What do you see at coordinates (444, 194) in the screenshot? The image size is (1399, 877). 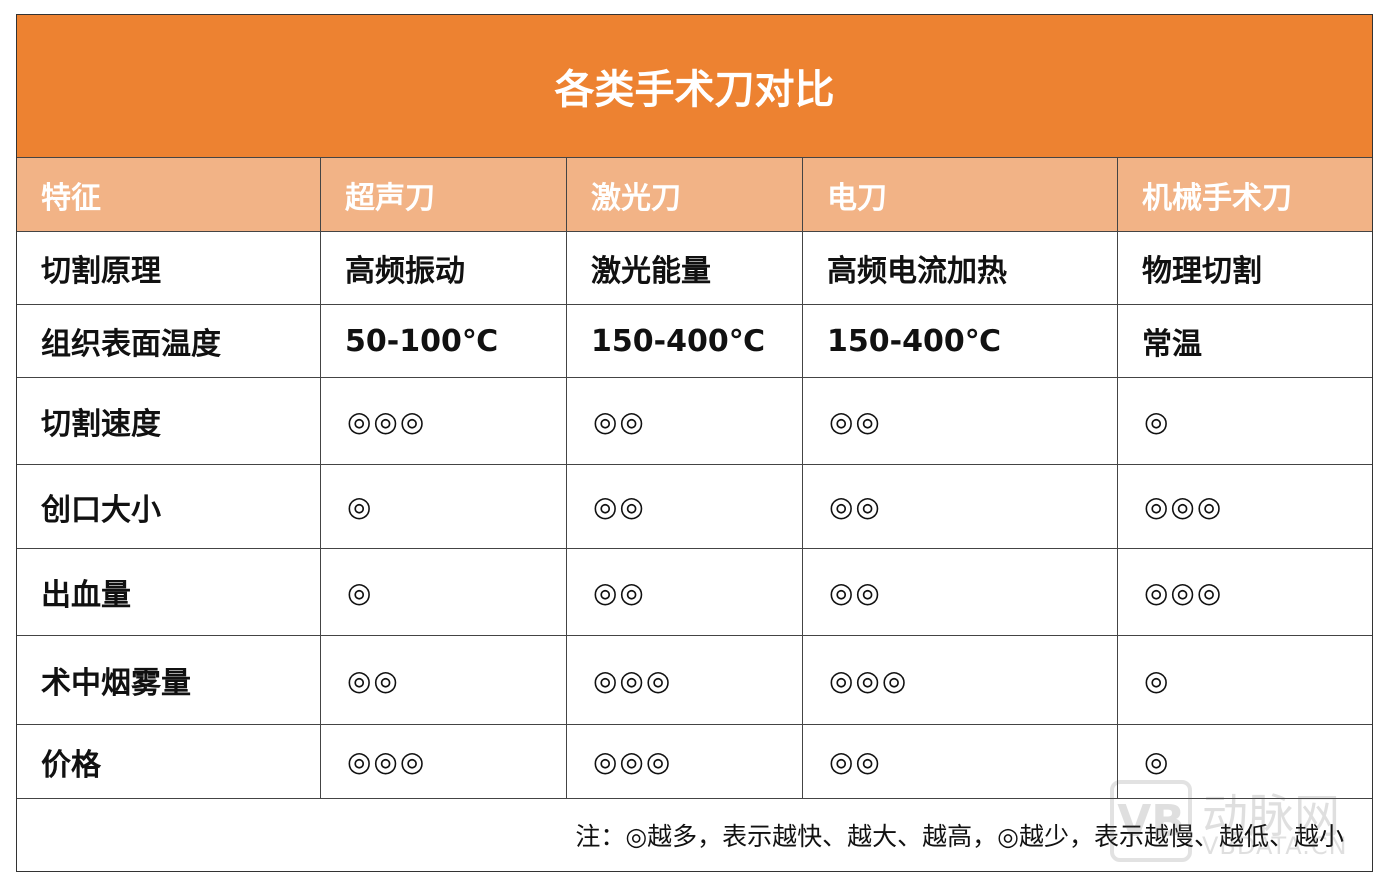 I see `header-cell: 超声刀` at bounding box center [444, 194].